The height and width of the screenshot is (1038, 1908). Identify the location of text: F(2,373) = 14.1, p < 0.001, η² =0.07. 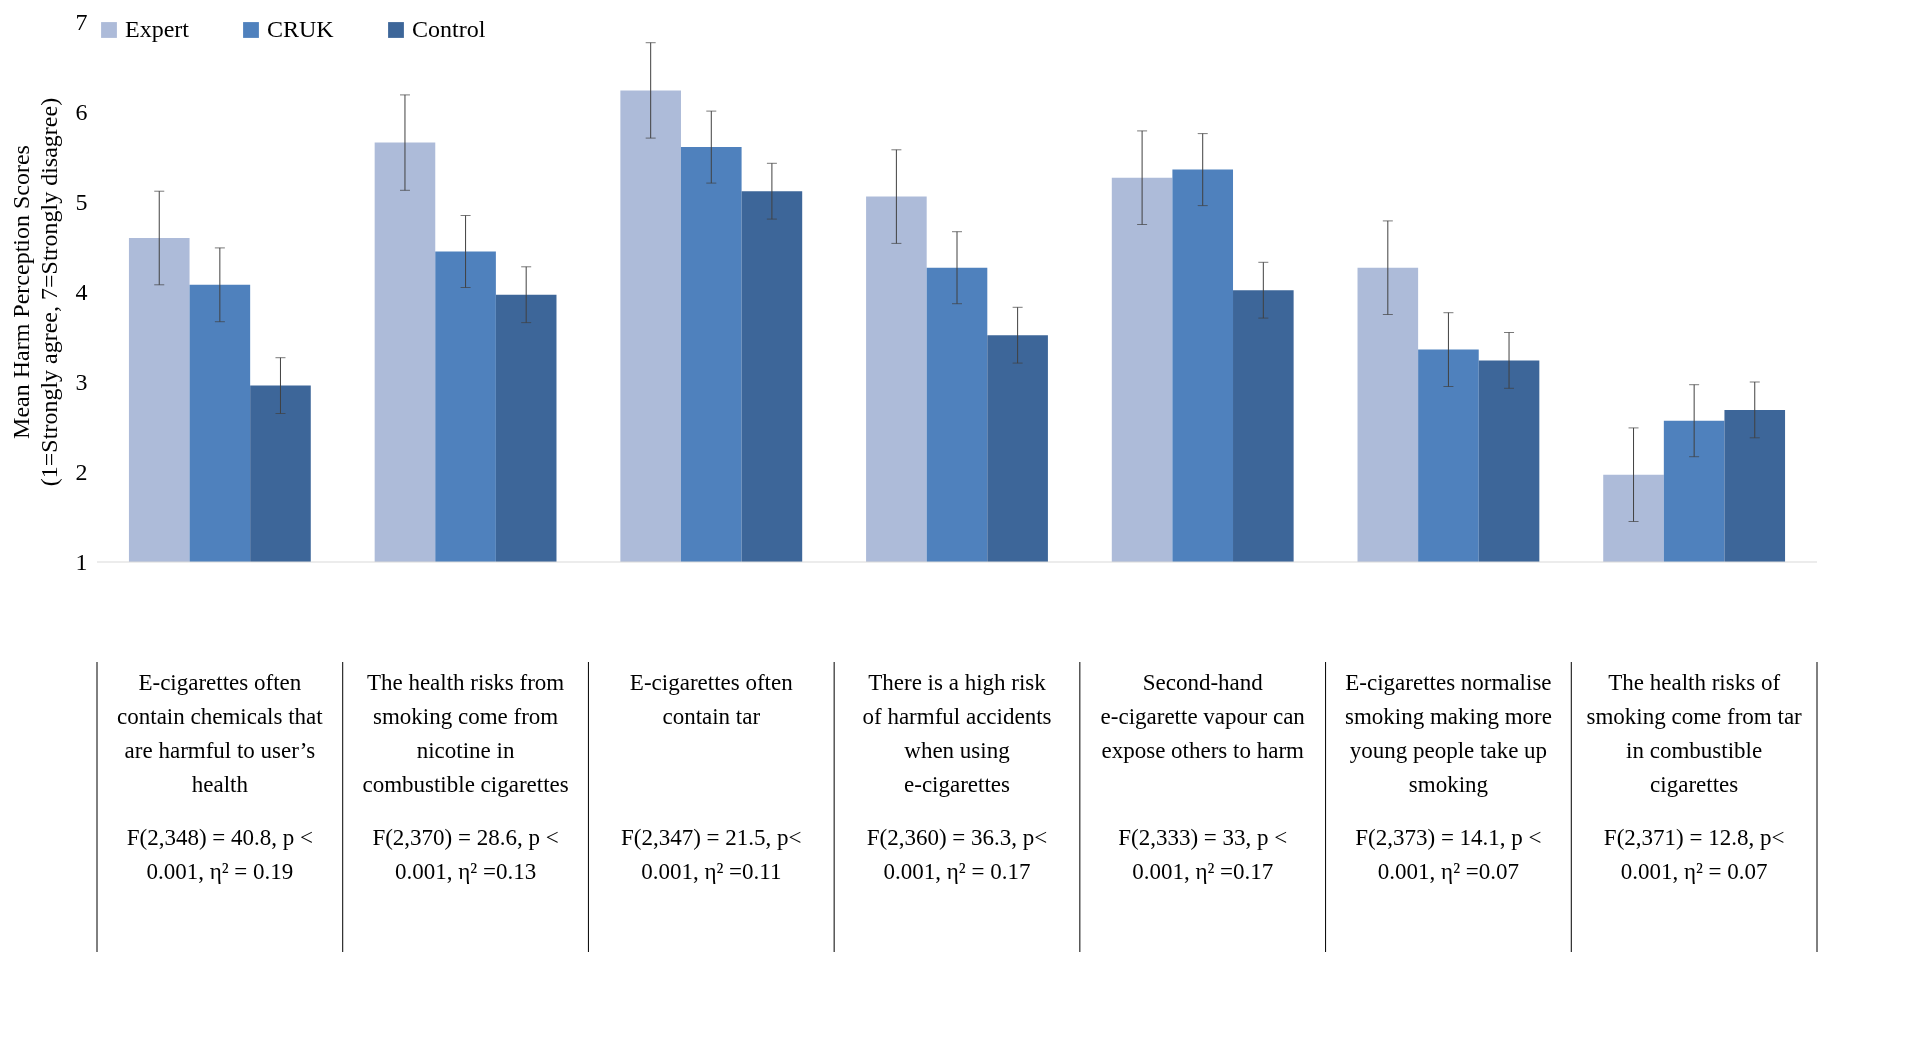
(1448, 854).